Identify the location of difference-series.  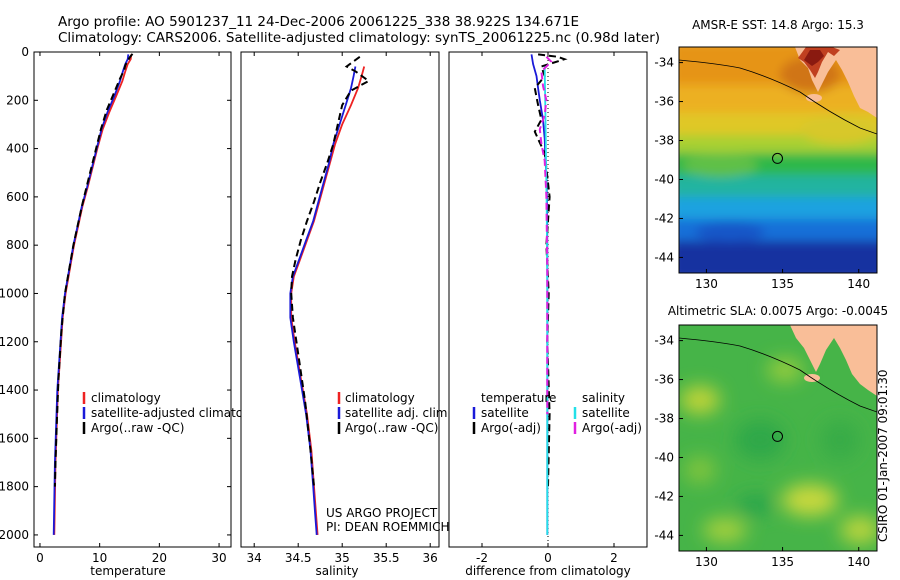
(549, 294).